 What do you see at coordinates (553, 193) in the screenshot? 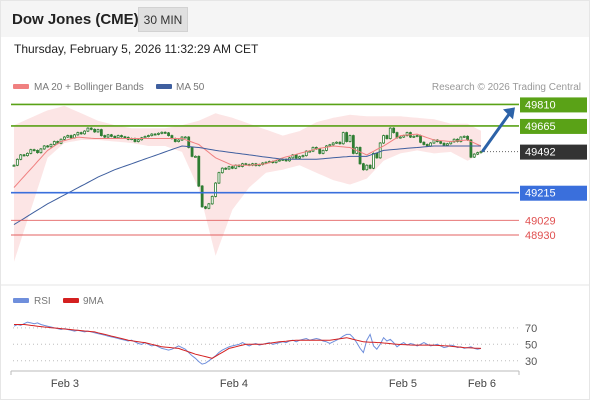
I see `pivot-tag` at bounding box center [553, 193].